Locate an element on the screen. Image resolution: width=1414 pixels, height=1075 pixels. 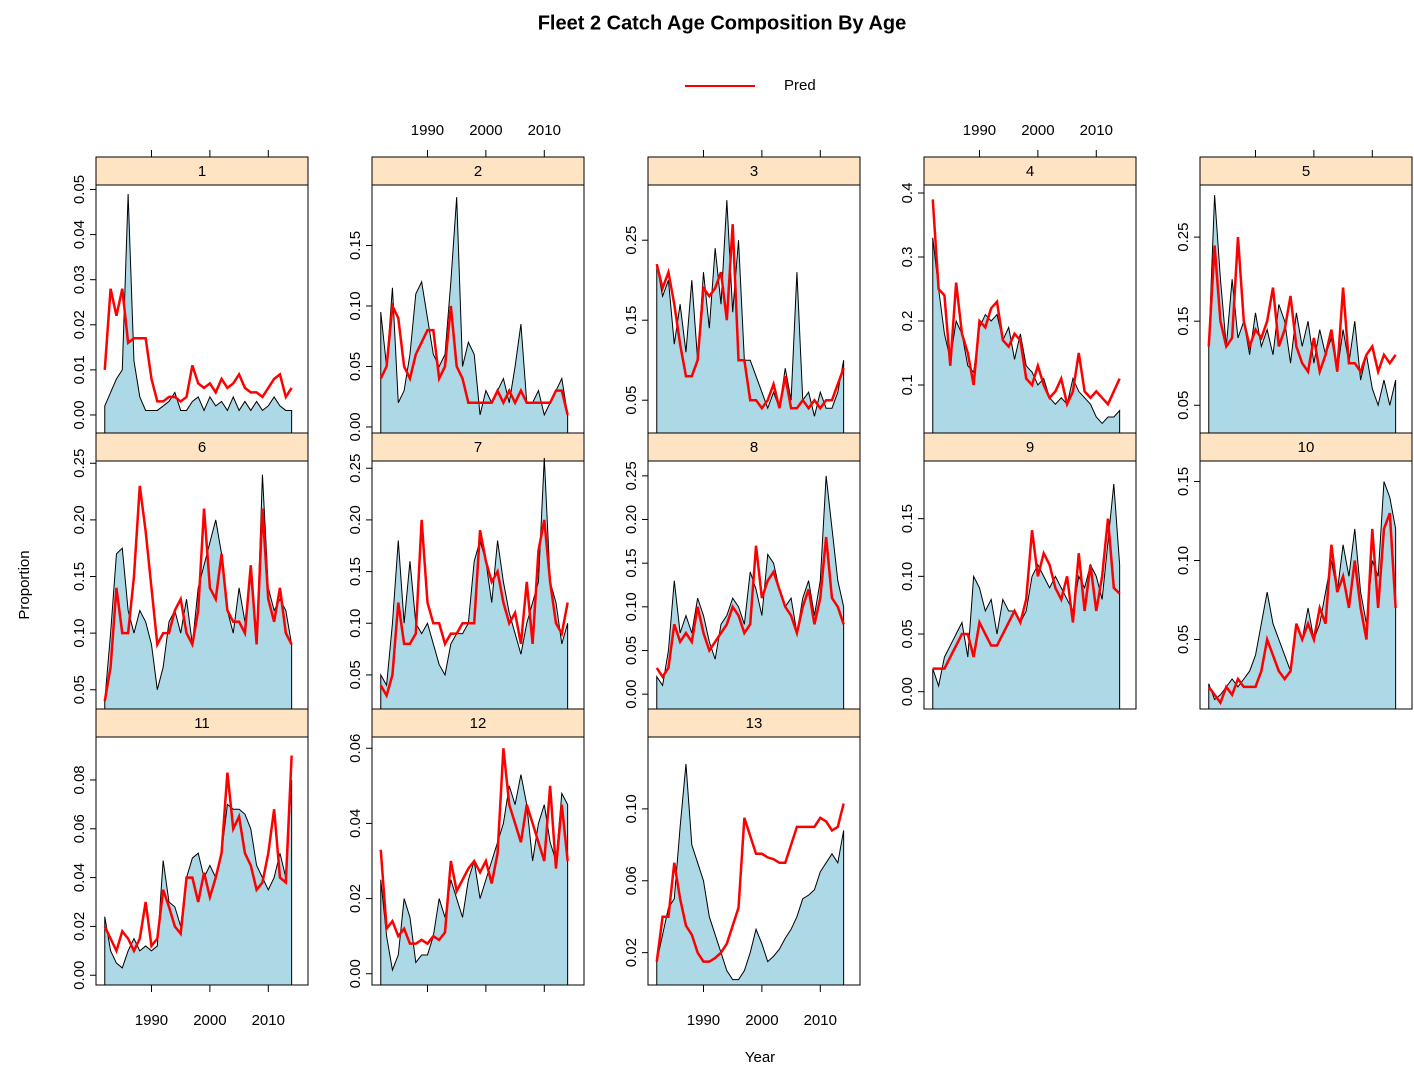
strip-label: 10 is located at coordinates (1306, 447).